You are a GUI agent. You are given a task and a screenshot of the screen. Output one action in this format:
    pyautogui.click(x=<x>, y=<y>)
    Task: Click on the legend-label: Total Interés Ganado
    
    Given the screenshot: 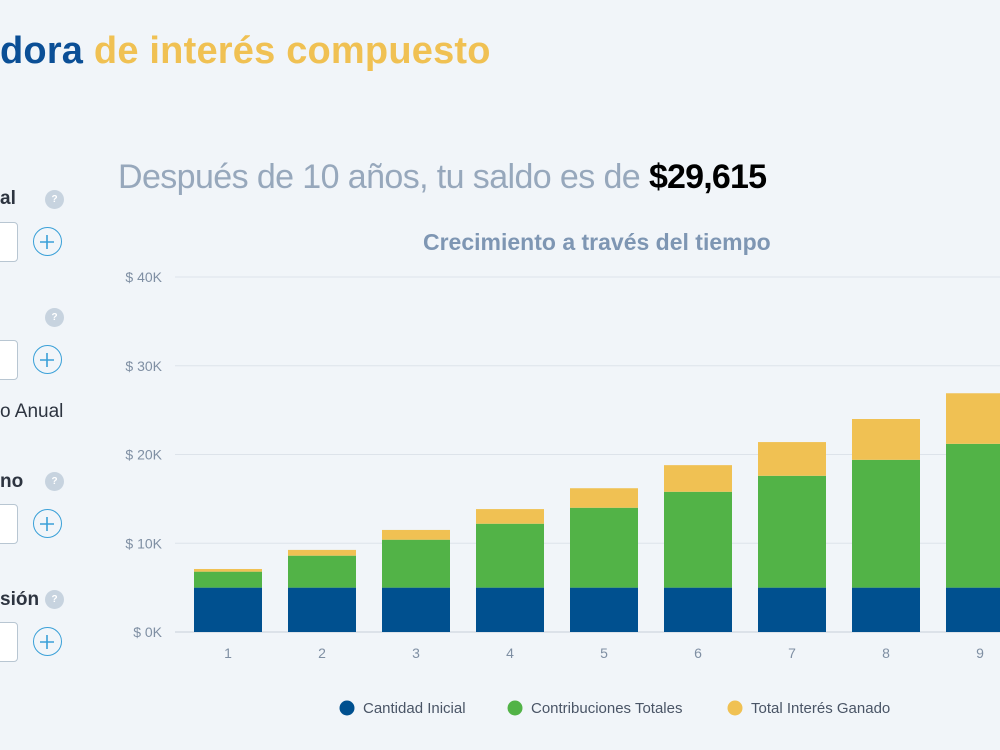 What is the action you would take?
    pyautogui.click(x=820, y=708)
    